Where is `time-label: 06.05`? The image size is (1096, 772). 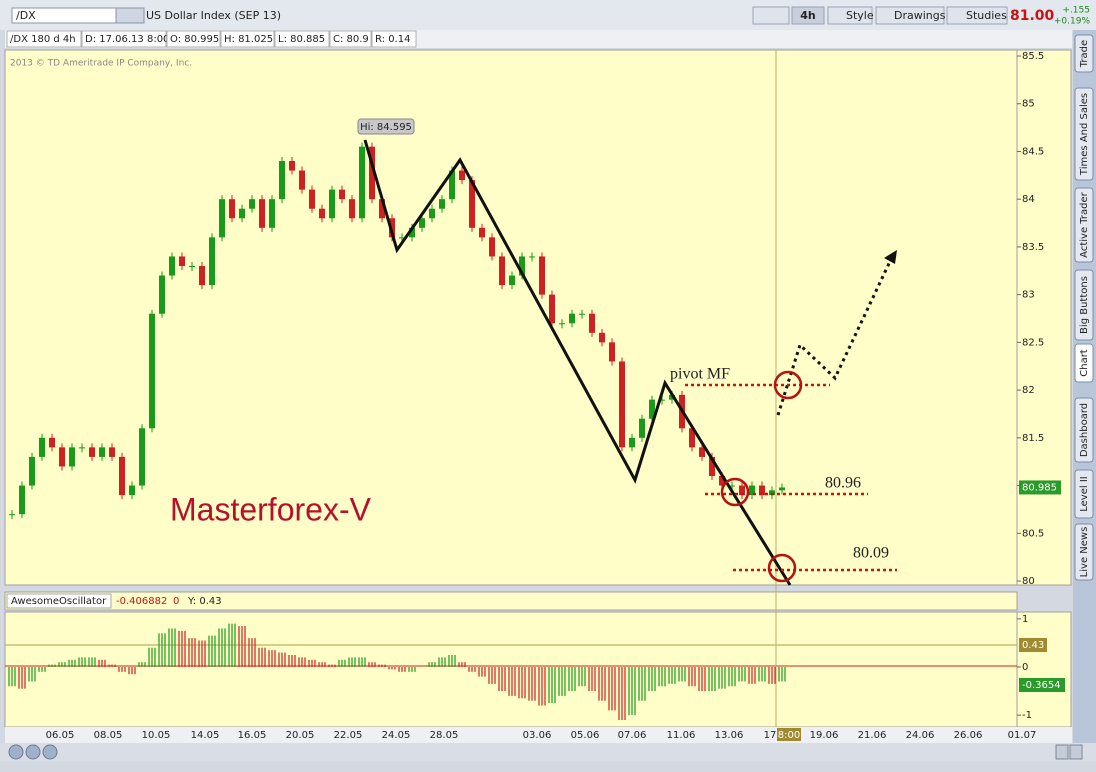
time-label: 06.05 is located at coordinates (60, 735).